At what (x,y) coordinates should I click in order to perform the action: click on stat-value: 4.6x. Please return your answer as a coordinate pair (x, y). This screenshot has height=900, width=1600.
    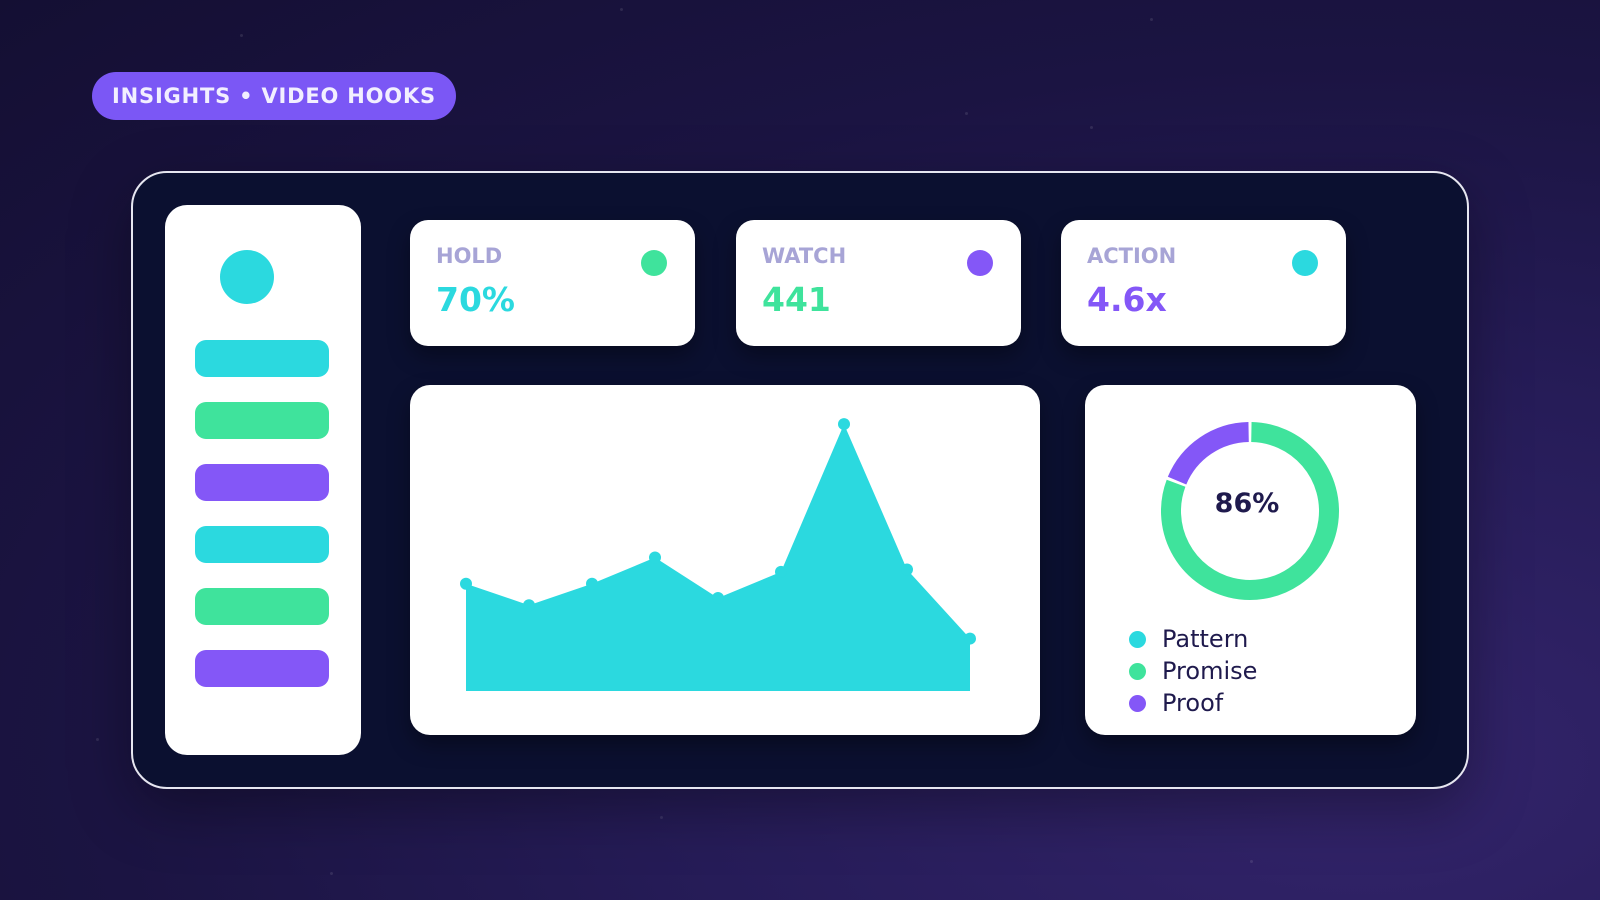
    Looking at the image, I should click on (1127, 299).